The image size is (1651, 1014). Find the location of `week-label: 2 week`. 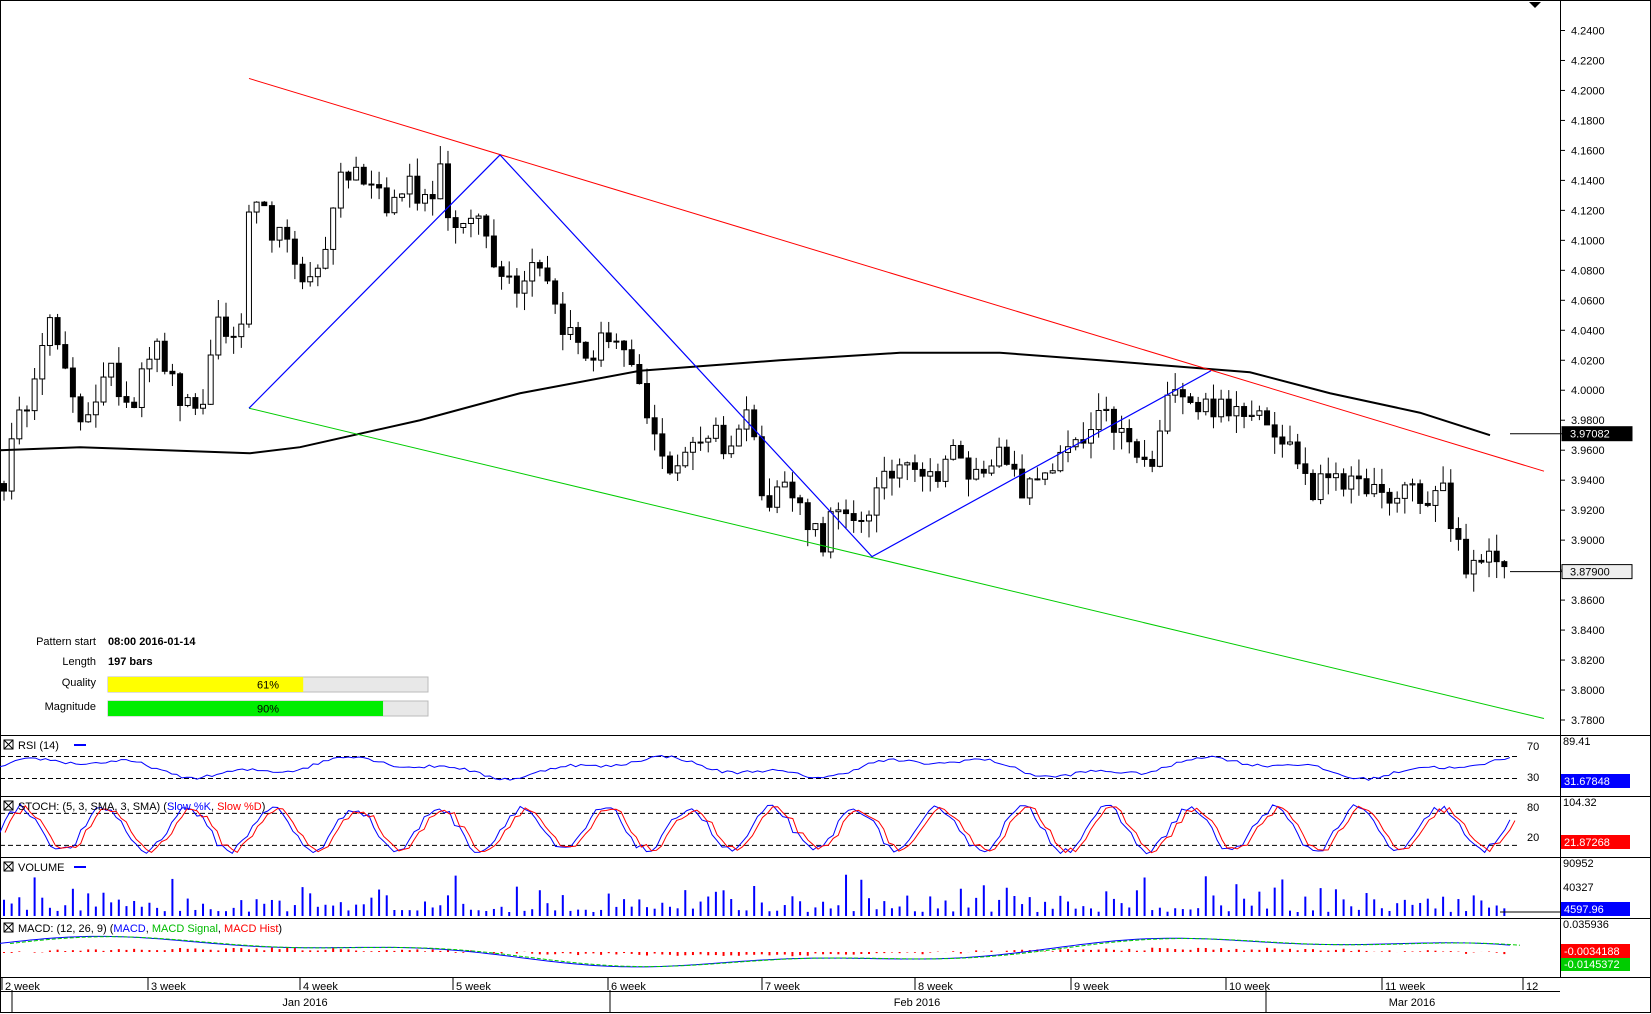

week-label: 2 week is located at coordinates (22, 987).